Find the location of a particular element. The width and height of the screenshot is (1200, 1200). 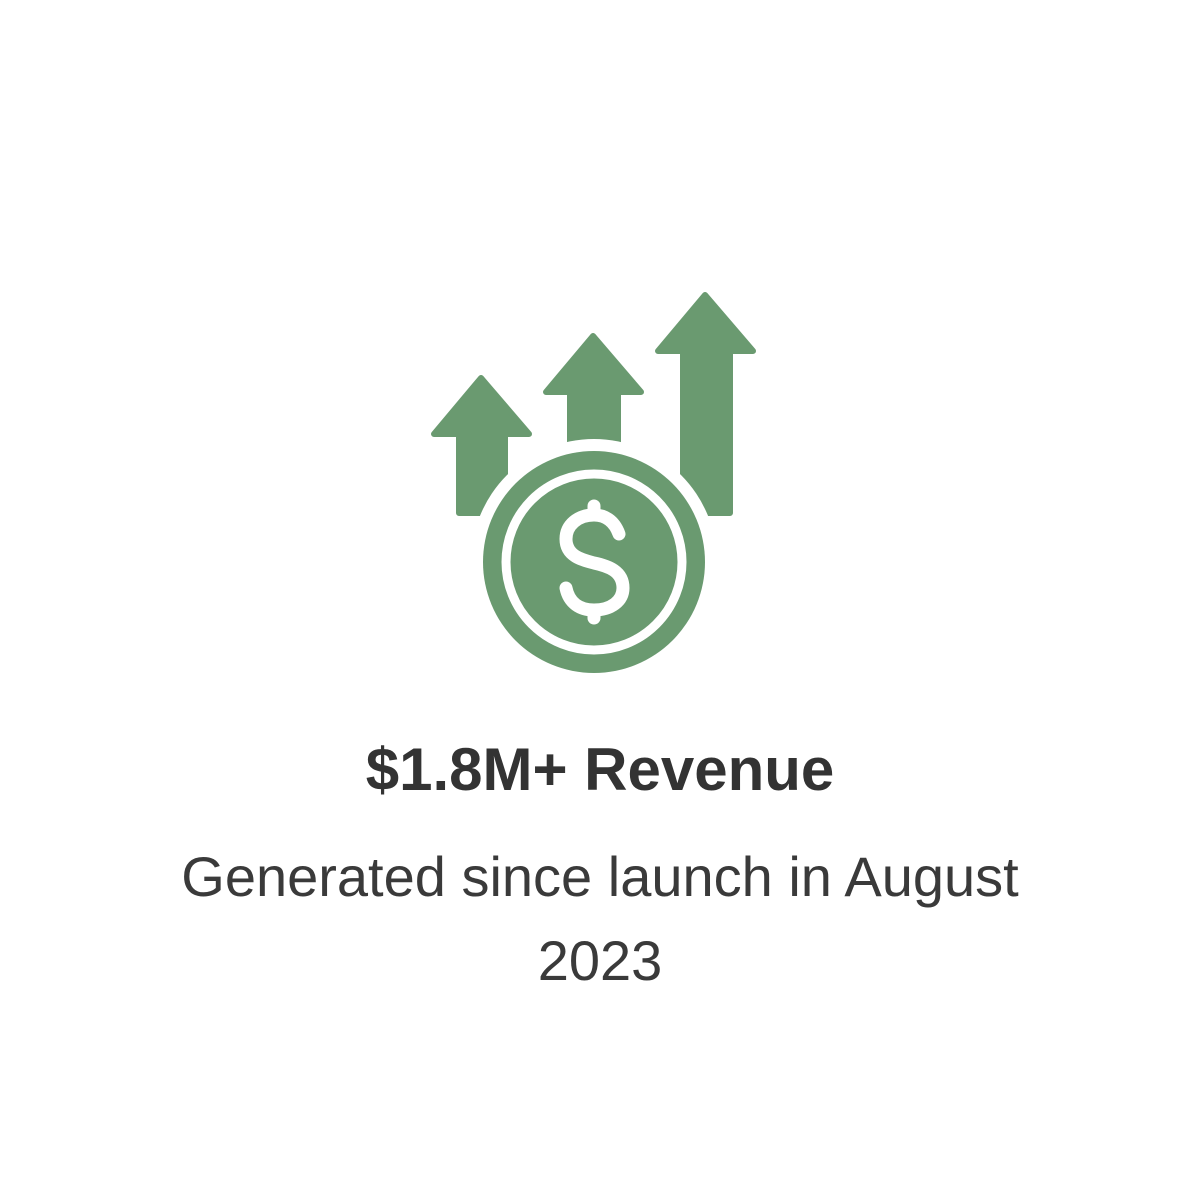

description: Generated since launch in August 2023 is located at coordinates (600, 918).